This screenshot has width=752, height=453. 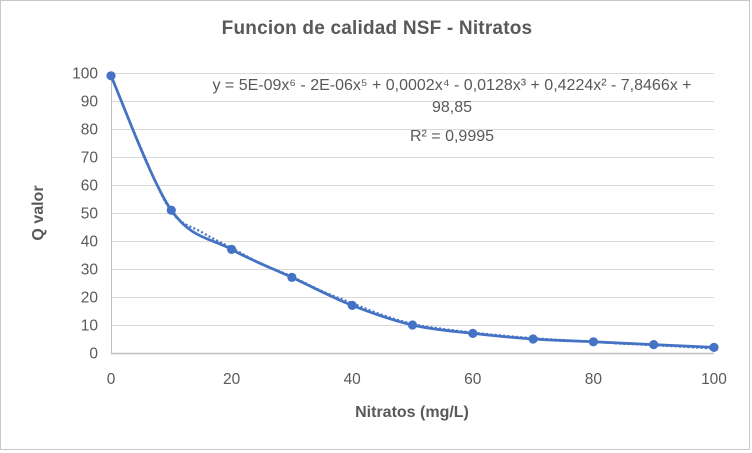 I want to click on y-tick-label: 60, so click(x=90, y=186).